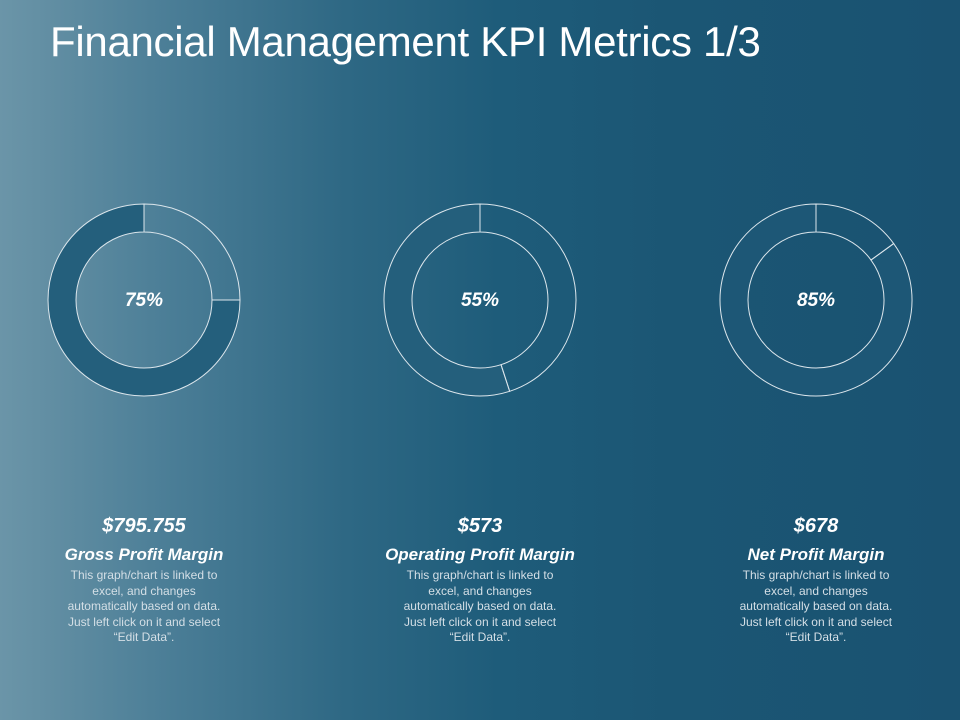 This screenshot has height=720, width=960. Describe the element at coordinates (480, 554) in the screenshot. I see `kpi-name: Operating Profit Margin` at that location.